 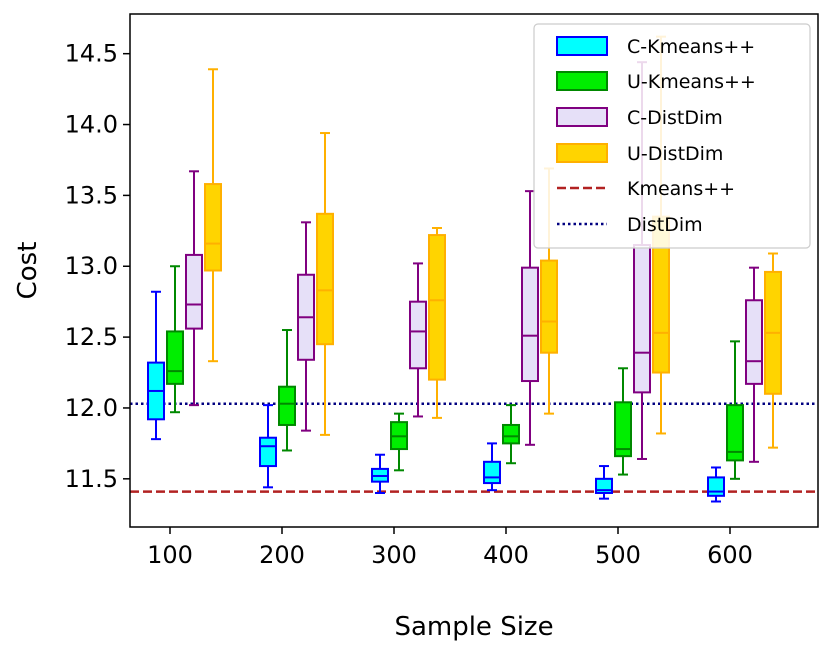 What do you see at coordinates (730, 555) in the screenshot?
I see `x-tick-label: 600` at bounding box center [730, 555].